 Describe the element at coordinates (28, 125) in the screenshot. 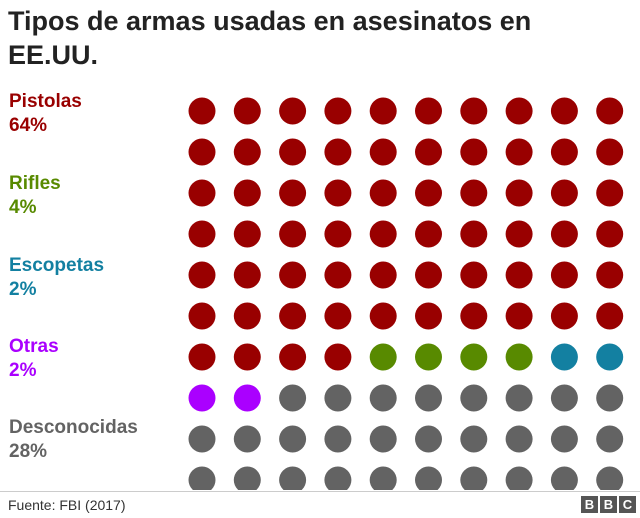

I see `legend-percent: 64%` at that location.